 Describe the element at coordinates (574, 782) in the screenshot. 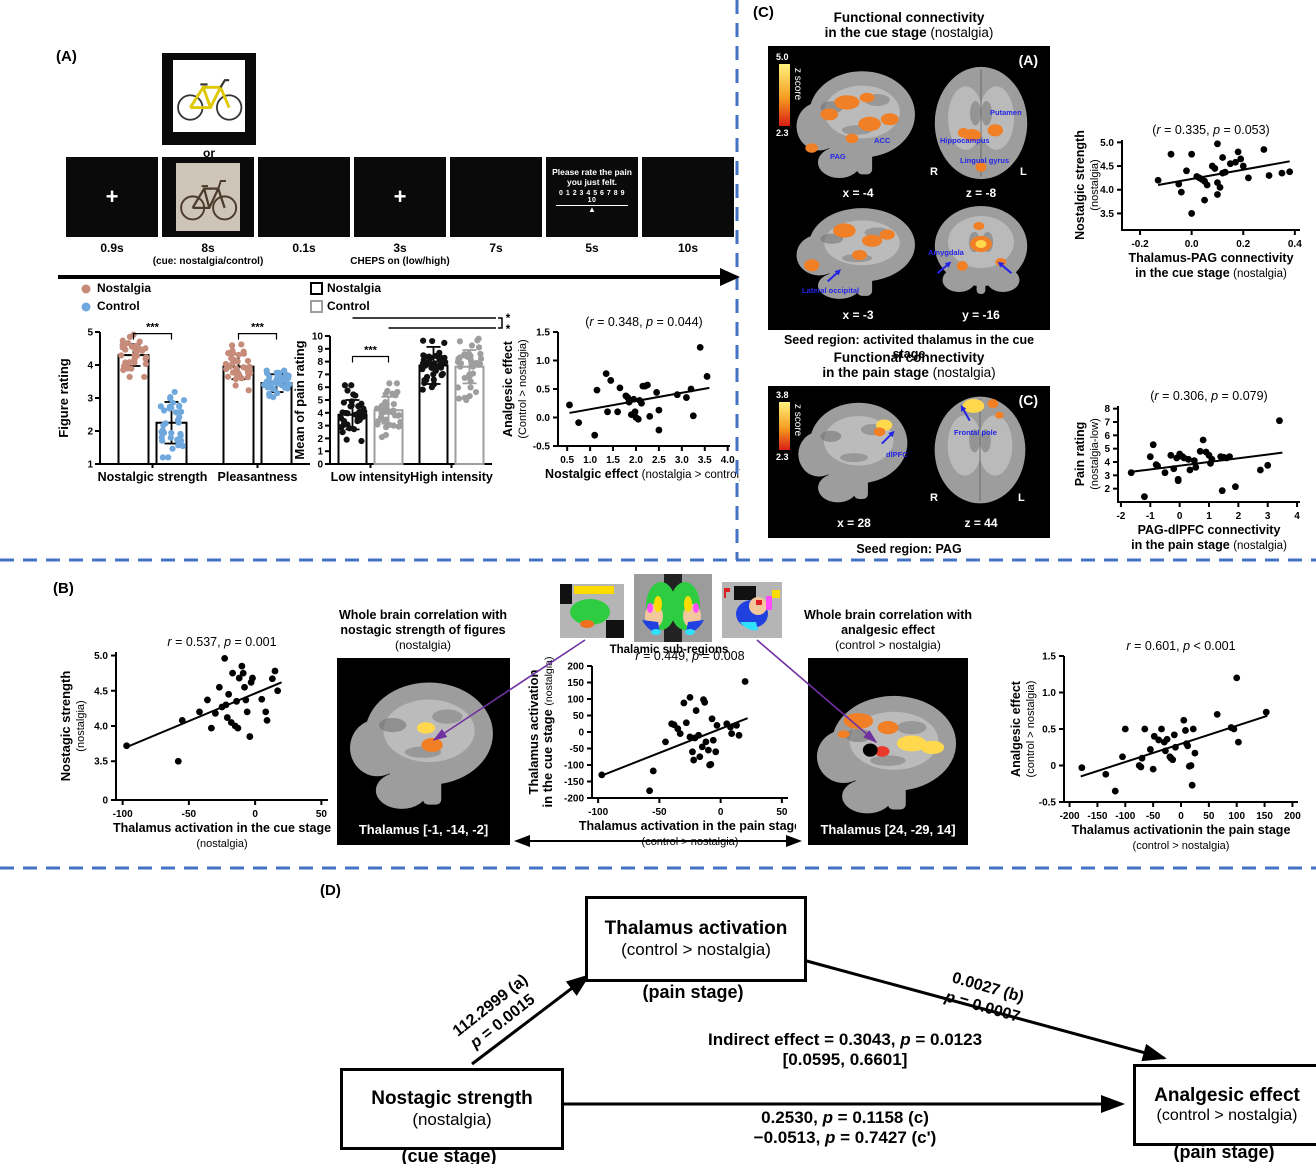

I see `y-tick: -150` at that location.